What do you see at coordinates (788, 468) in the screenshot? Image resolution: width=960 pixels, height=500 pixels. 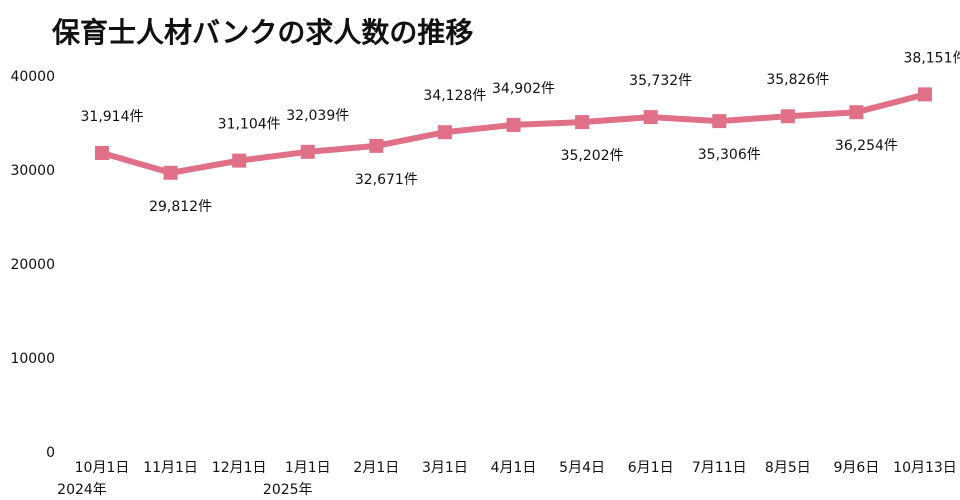 I see `x-tick-label: 8月5日` at bounding box center [788, 468].